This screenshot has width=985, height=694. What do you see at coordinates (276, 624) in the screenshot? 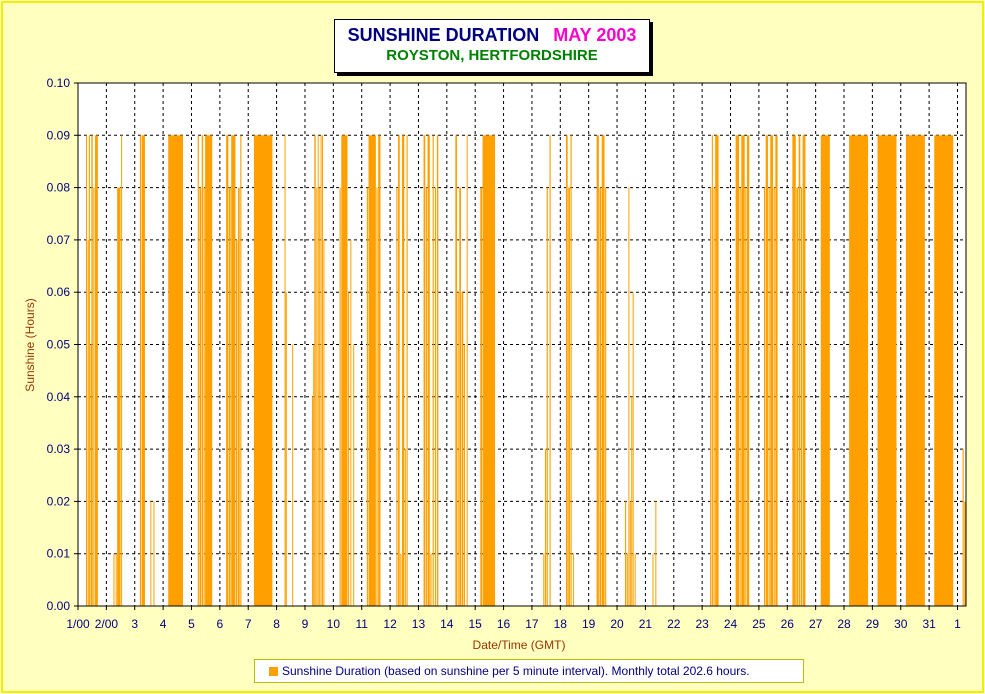
I see `x-tick-label: 8` at bounding box center [276, 624].